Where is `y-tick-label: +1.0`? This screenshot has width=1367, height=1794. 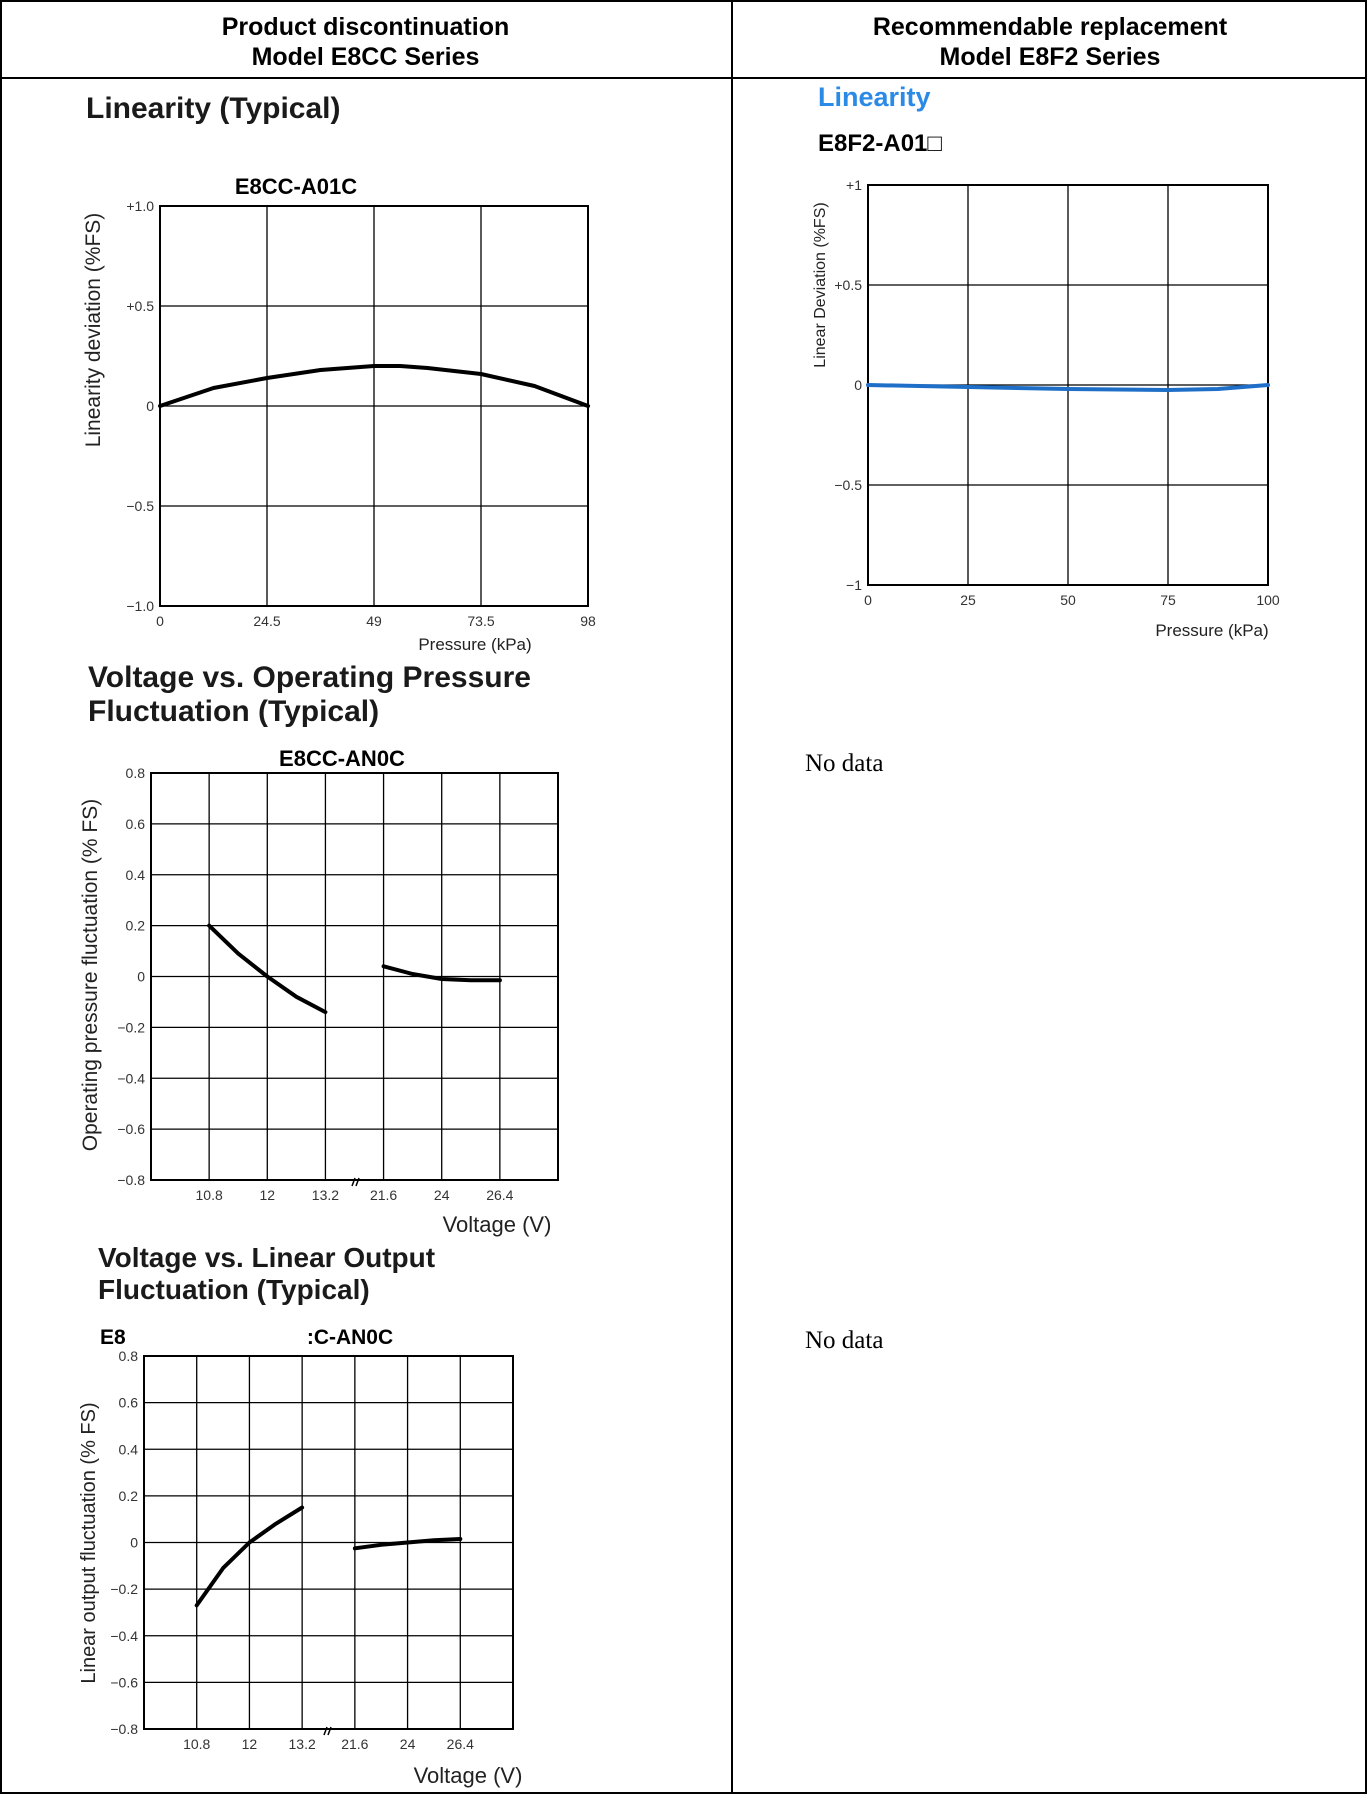 y-tick-label: +1.0 is located at coordinates (140, 206).